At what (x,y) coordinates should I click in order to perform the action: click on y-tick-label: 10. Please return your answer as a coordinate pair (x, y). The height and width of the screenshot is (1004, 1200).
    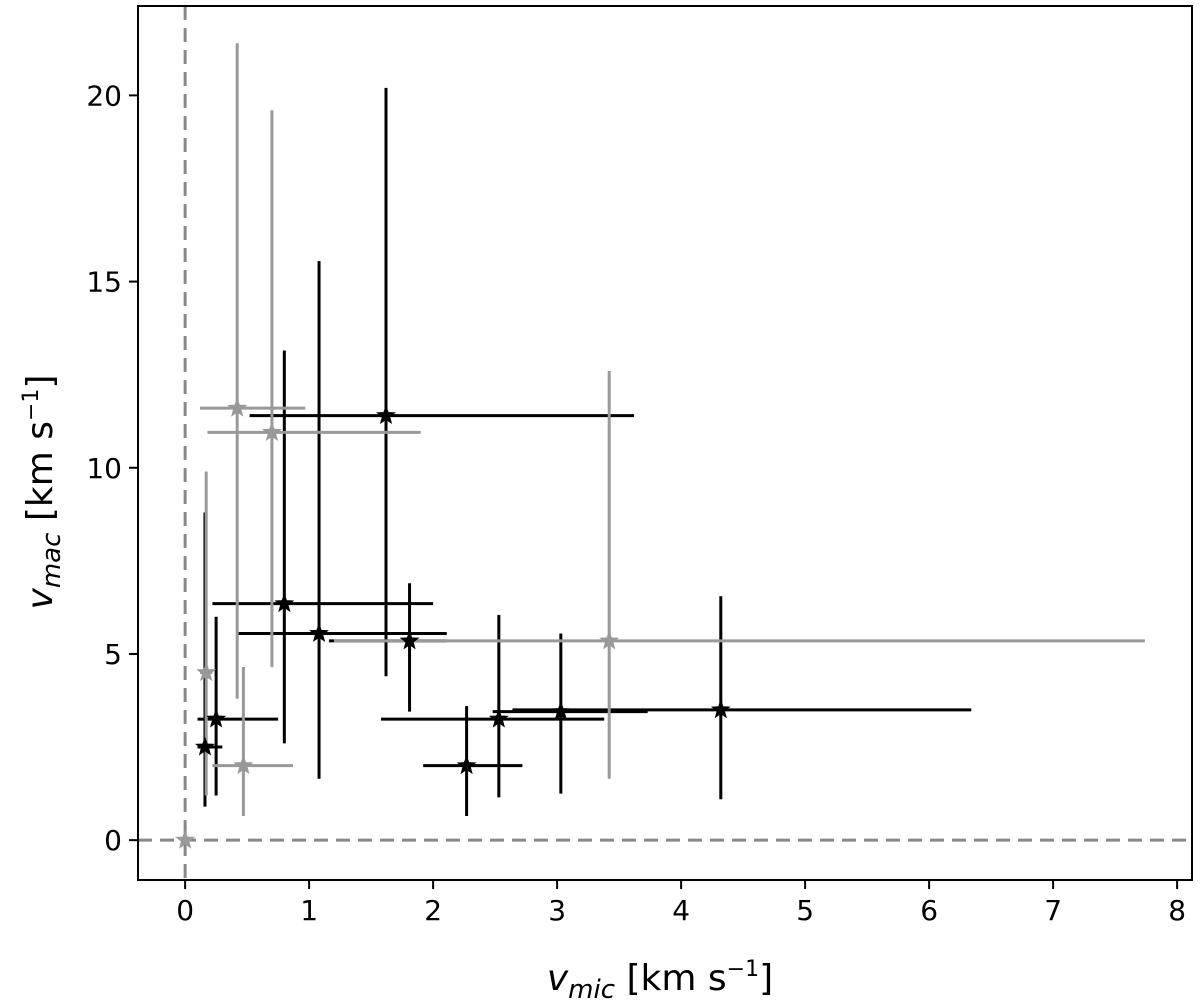
    Looking at the image, I should click on (104, 468).